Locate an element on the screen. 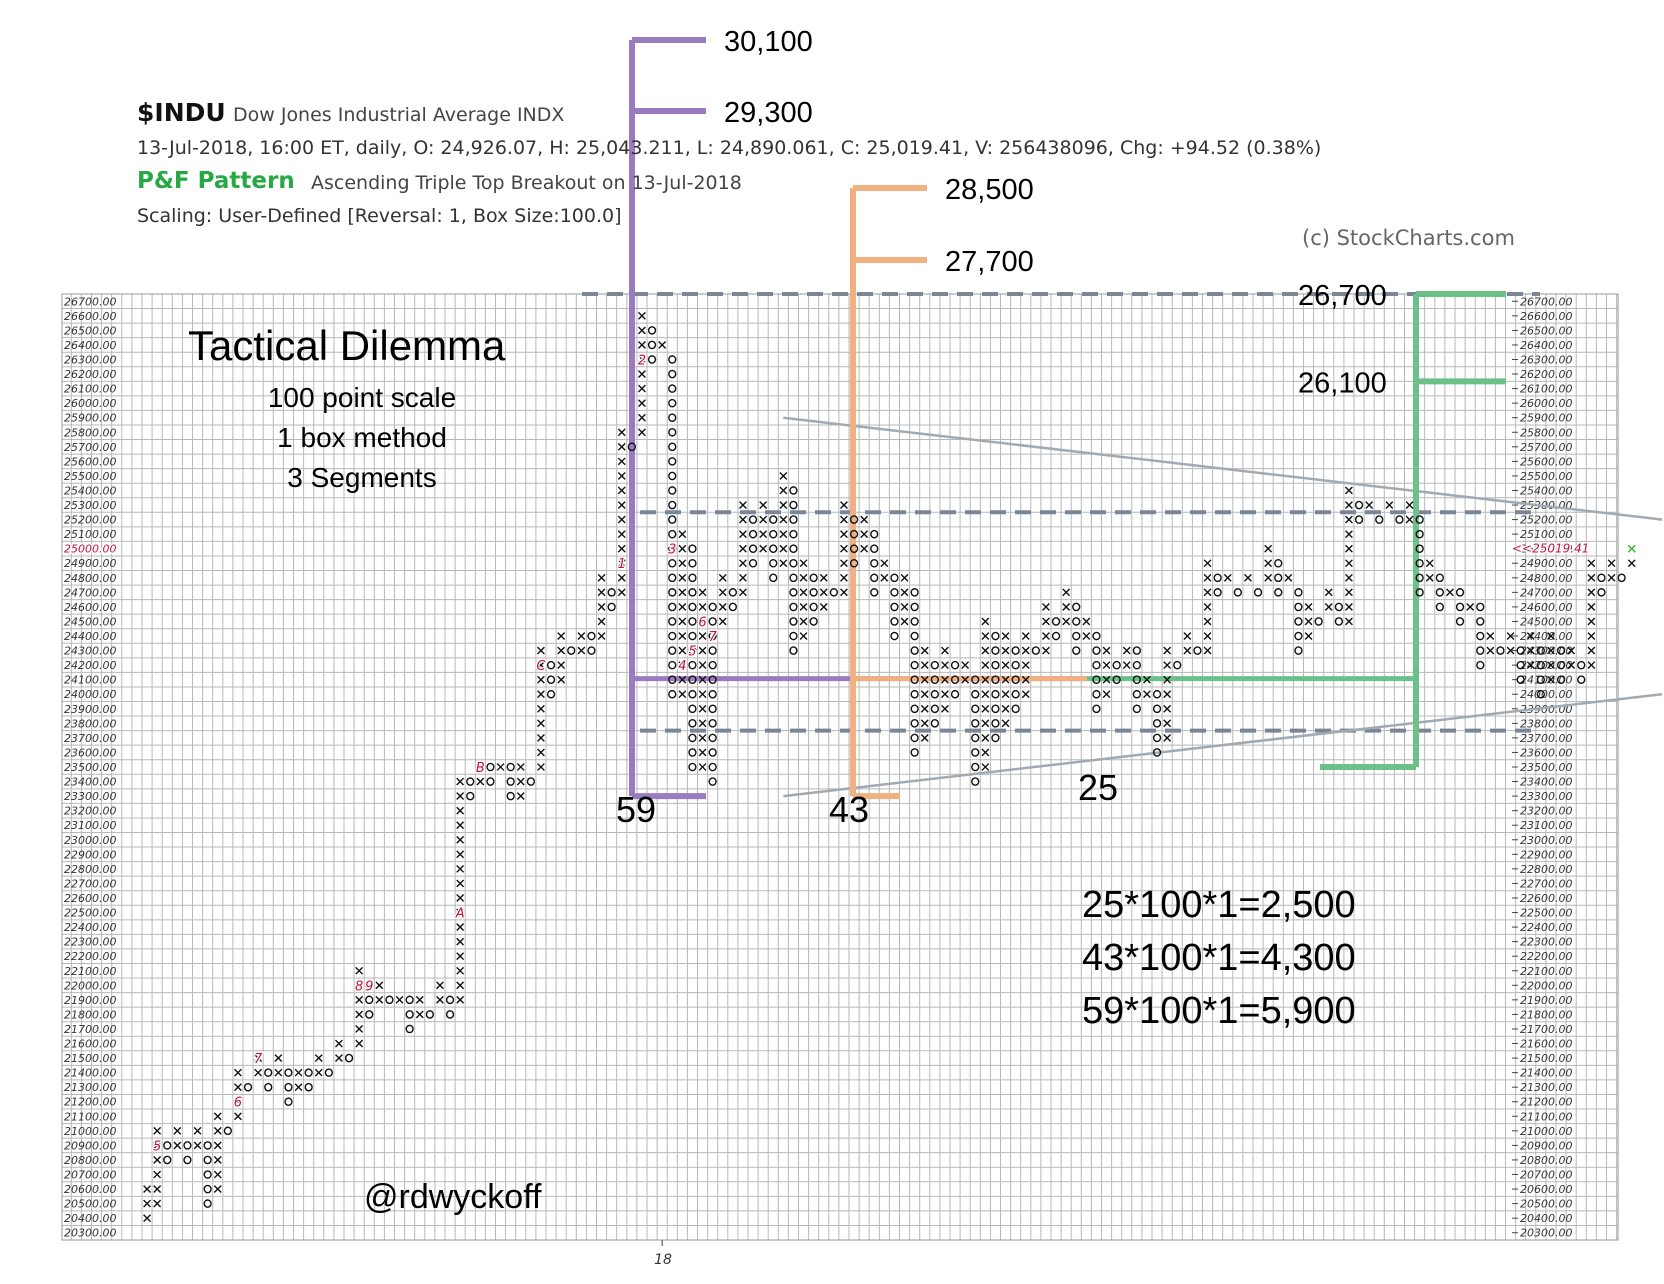  y-tick-label-left: 22000.00 is located at coordinates (90, 985).